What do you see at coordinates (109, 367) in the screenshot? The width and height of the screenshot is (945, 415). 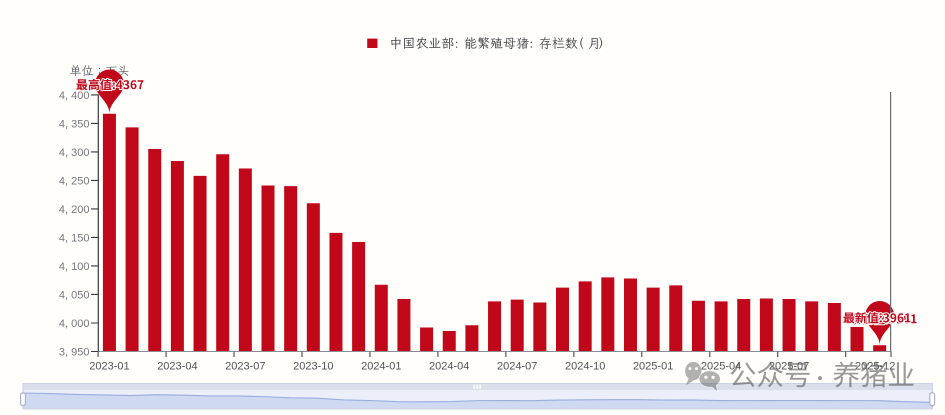 I see `svg-text: 2023-01` at bounding box center [109, 367].